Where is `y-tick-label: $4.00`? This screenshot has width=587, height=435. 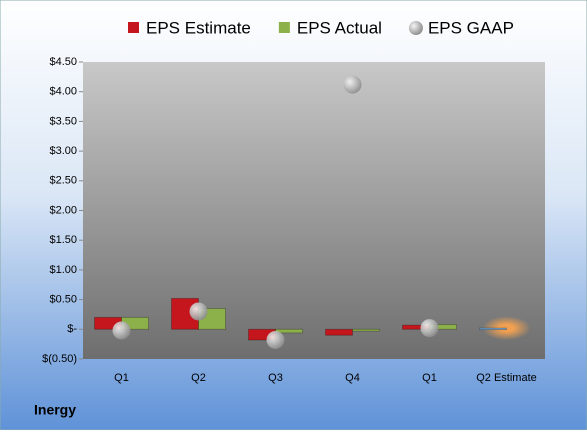 y-tick-label: $4.00 is located at coordinates (63, 92).